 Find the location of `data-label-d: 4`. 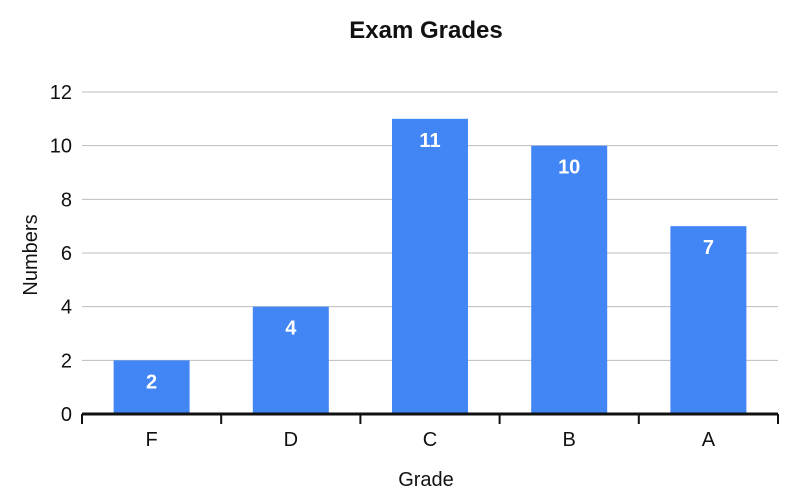

data-label-d: 4 is located at coordinates (291, 329).